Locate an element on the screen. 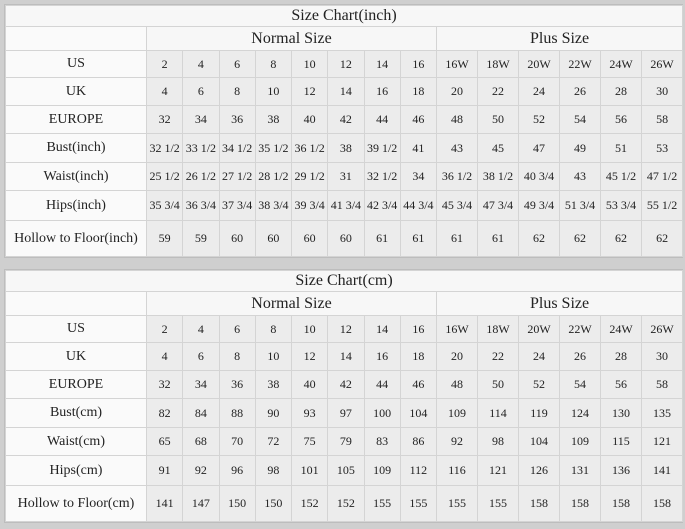 The height and width of the screenshot is (529, 685). size-value: 31 is located at coordinates (346, 176).